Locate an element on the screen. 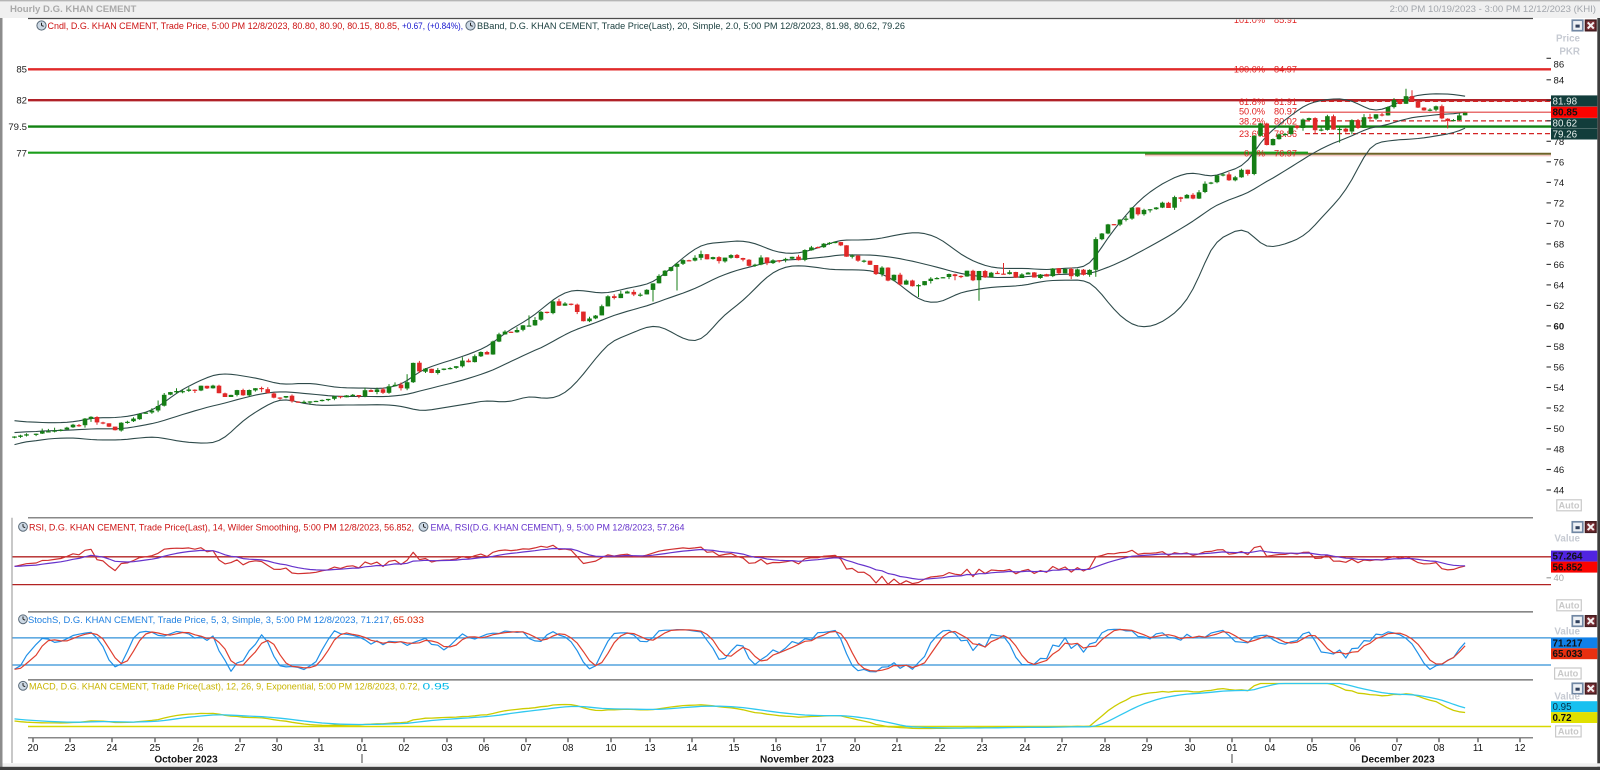 The image size is (1600, 770). svg-text: 03 is located at coordinates (447, 748).